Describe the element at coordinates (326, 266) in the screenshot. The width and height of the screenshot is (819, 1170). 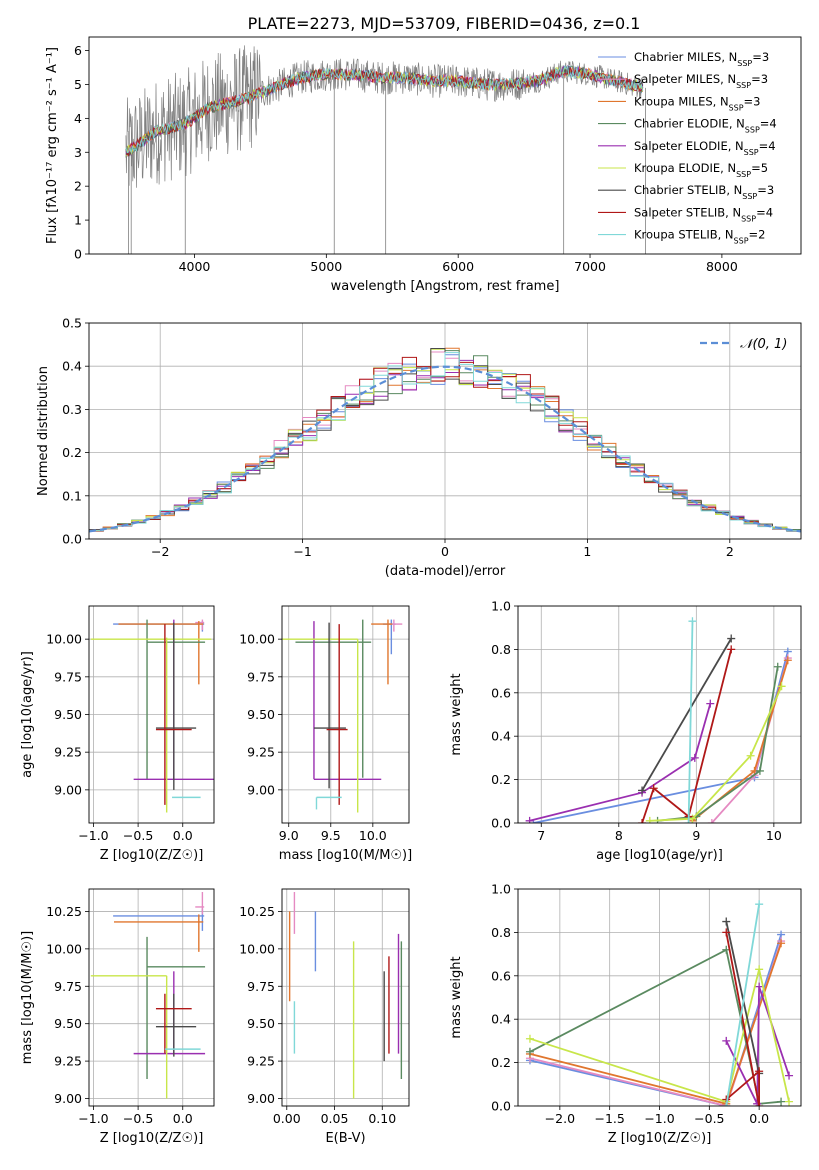
I see `x-tick-label: 5000` at that location.